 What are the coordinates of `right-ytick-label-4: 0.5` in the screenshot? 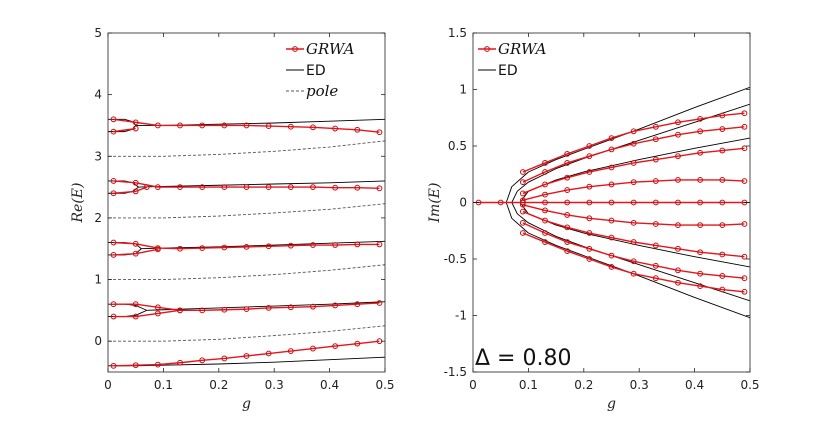 It's located at (457, 146).